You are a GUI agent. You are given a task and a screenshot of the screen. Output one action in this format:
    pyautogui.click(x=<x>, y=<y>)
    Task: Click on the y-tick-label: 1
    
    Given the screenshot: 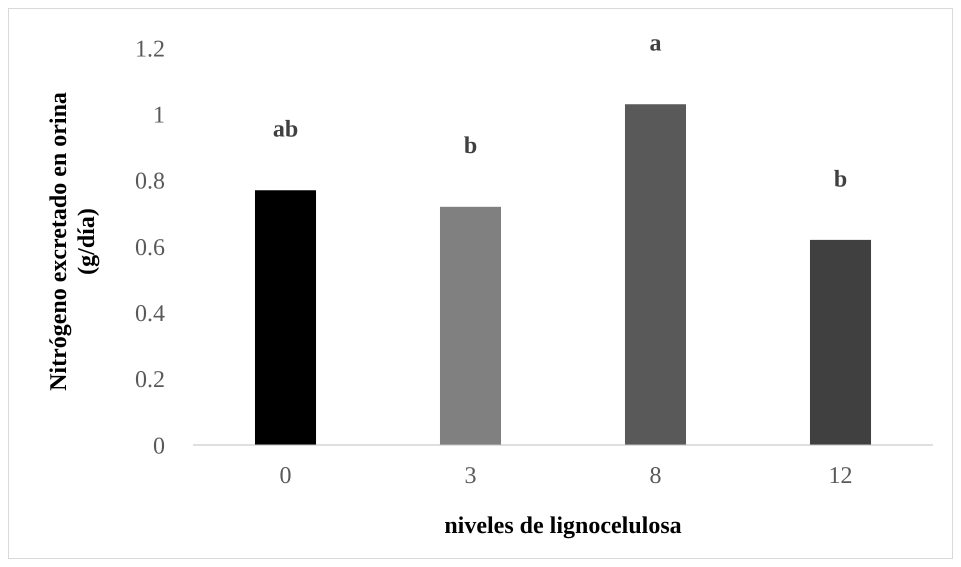 What is the action you would take?
    pyautogui.click(x=159, y=115)
    